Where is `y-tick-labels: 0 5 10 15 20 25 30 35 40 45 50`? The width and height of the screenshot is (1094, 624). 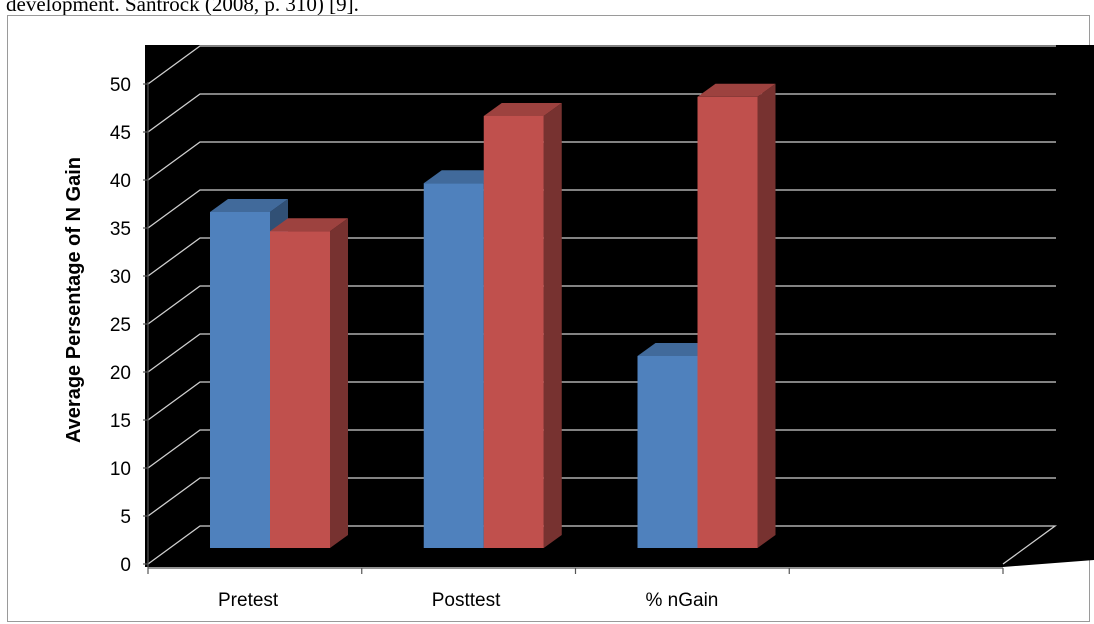
y-tick-labels: 0 5 10 15 20 25 30 35 40 45 50 is located at coordinates (120, 325).